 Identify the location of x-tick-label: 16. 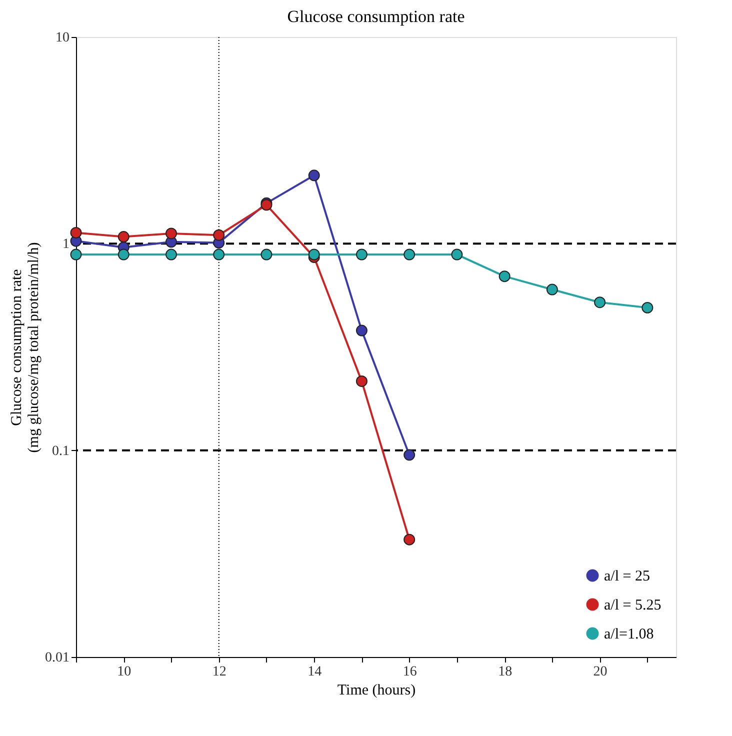
(409, 672).